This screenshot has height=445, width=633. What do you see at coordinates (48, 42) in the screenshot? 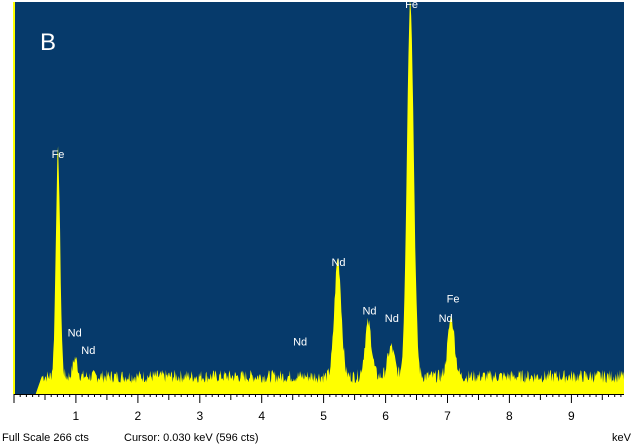
I see `panel-letter: B` at bounding box center [48, 42].